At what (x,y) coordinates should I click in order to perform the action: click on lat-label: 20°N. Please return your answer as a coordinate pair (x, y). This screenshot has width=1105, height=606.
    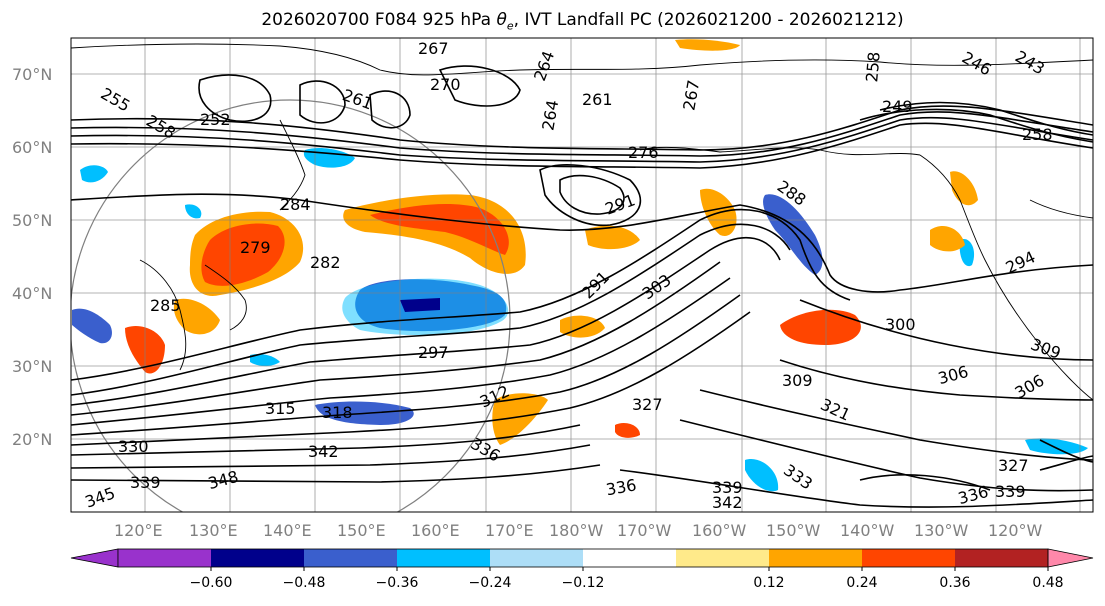
    Looking at the image, I should click on (32, 439).